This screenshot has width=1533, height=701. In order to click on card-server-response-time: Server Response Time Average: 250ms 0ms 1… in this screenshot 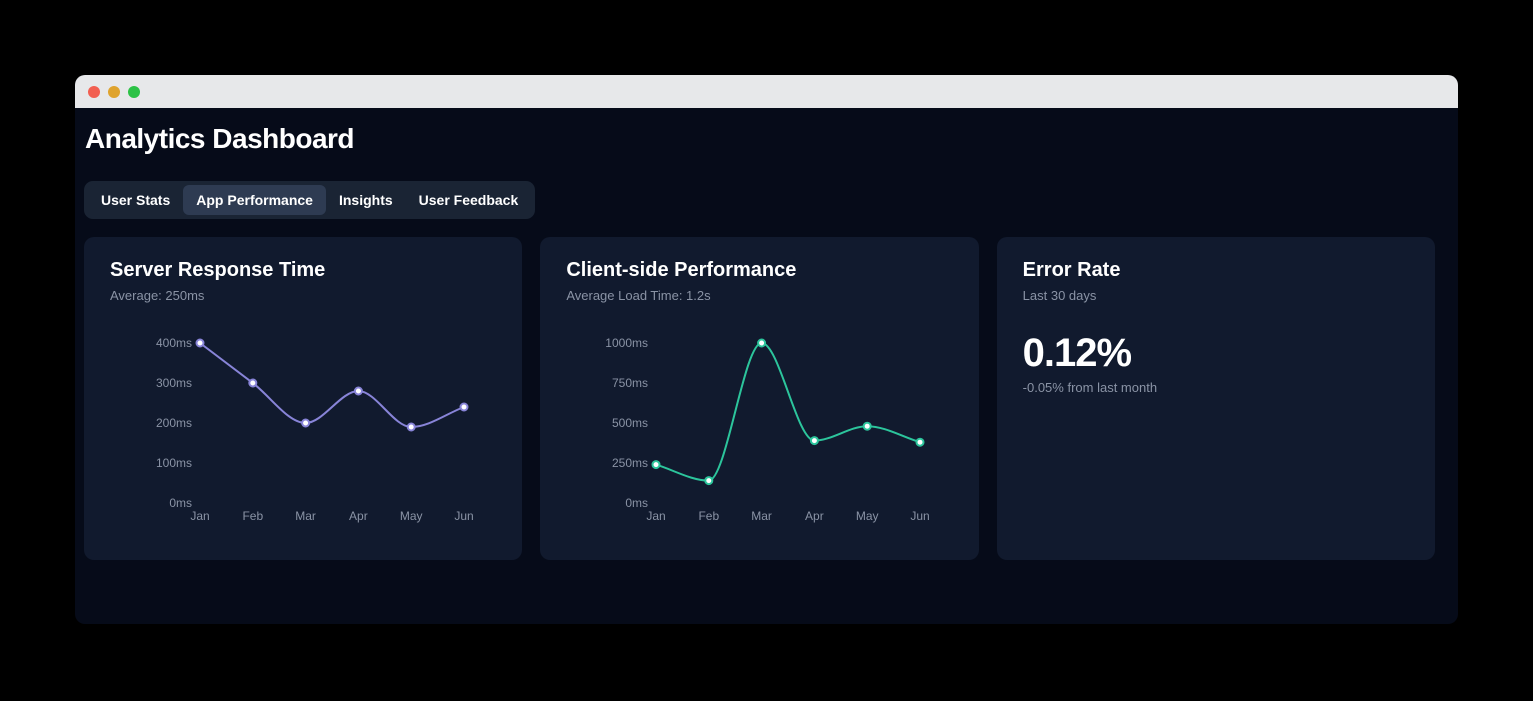, I will do `click(303, 398)`.